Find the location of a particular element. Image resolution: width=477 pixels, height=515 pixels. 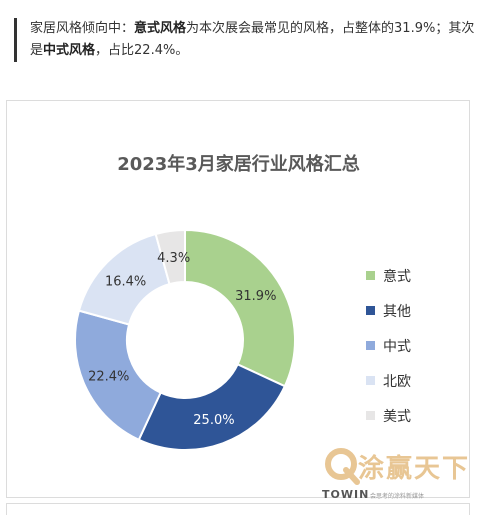

legend-item: 美式 is located at coordinates (388, 415).